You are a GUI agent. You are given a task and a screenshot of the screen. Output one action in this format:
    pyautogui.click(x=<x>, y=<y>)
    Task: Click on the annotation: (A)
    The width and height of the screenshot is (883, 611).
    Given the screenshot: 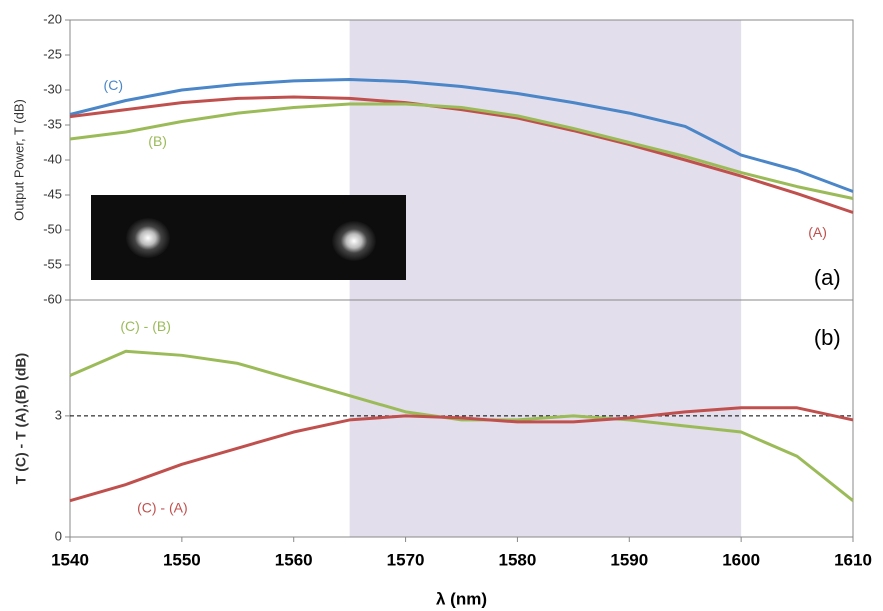 What is the action you would take?
    pyautogui.click(x=817, y=232)
    